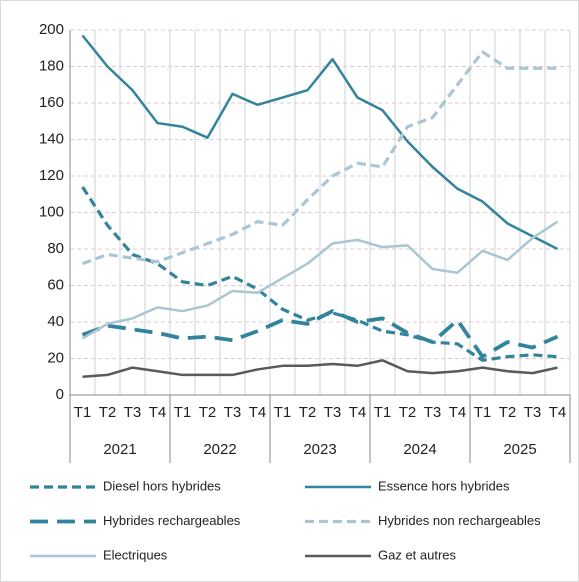 This screenshot has width=579, height=582. I want to click on y-tick-label: 40, so click(55, 321).